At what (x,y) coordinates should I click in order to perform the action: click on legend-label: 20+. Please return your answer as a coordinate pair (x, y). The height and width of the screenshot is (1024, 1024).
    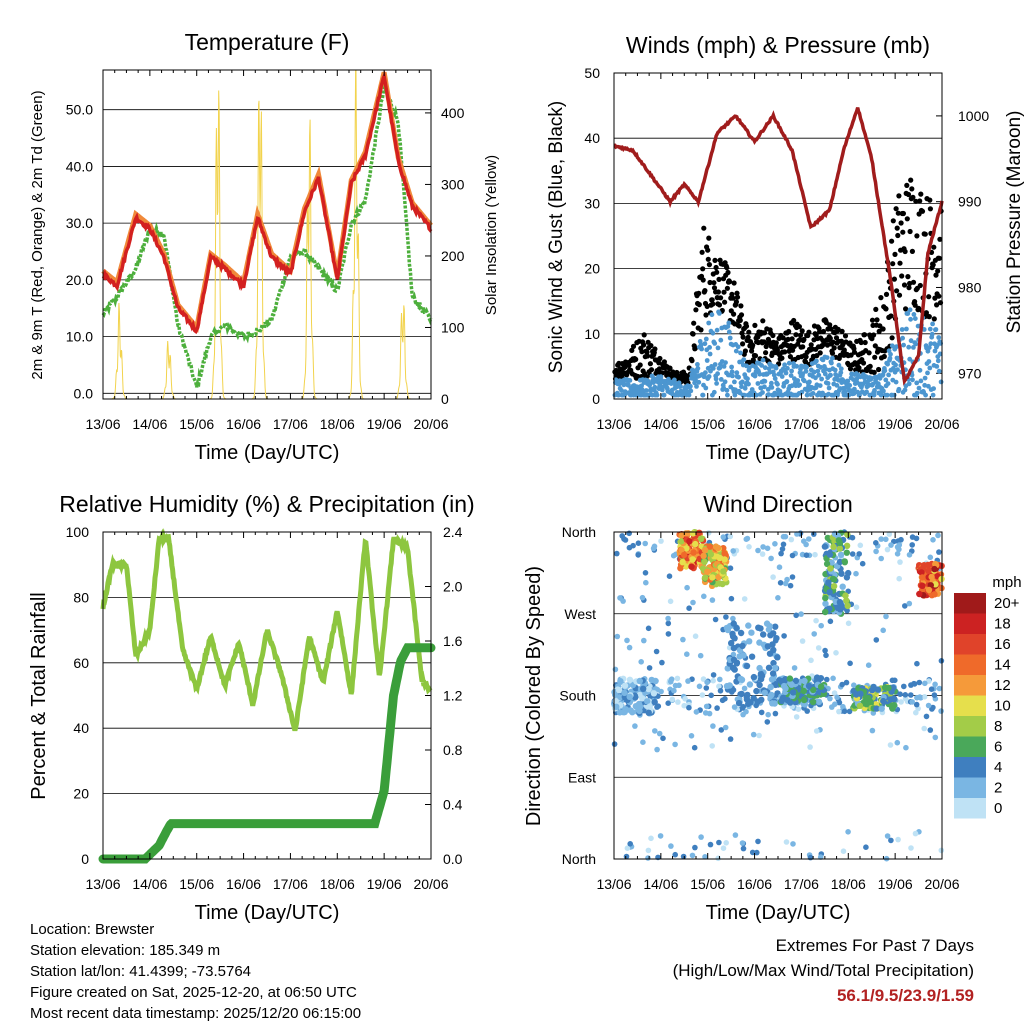
    Looking at the image, I should click on (1007, 603).